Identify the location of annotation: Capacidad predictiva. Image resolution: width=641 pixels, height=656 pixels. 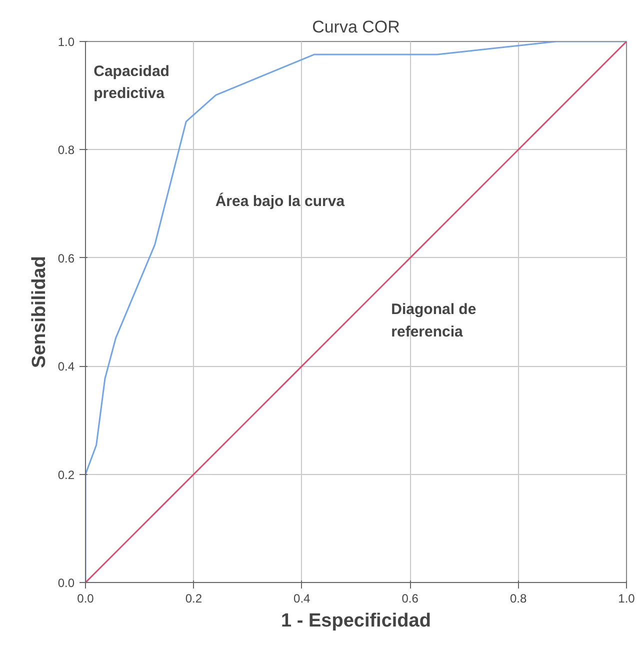
(132, 82).